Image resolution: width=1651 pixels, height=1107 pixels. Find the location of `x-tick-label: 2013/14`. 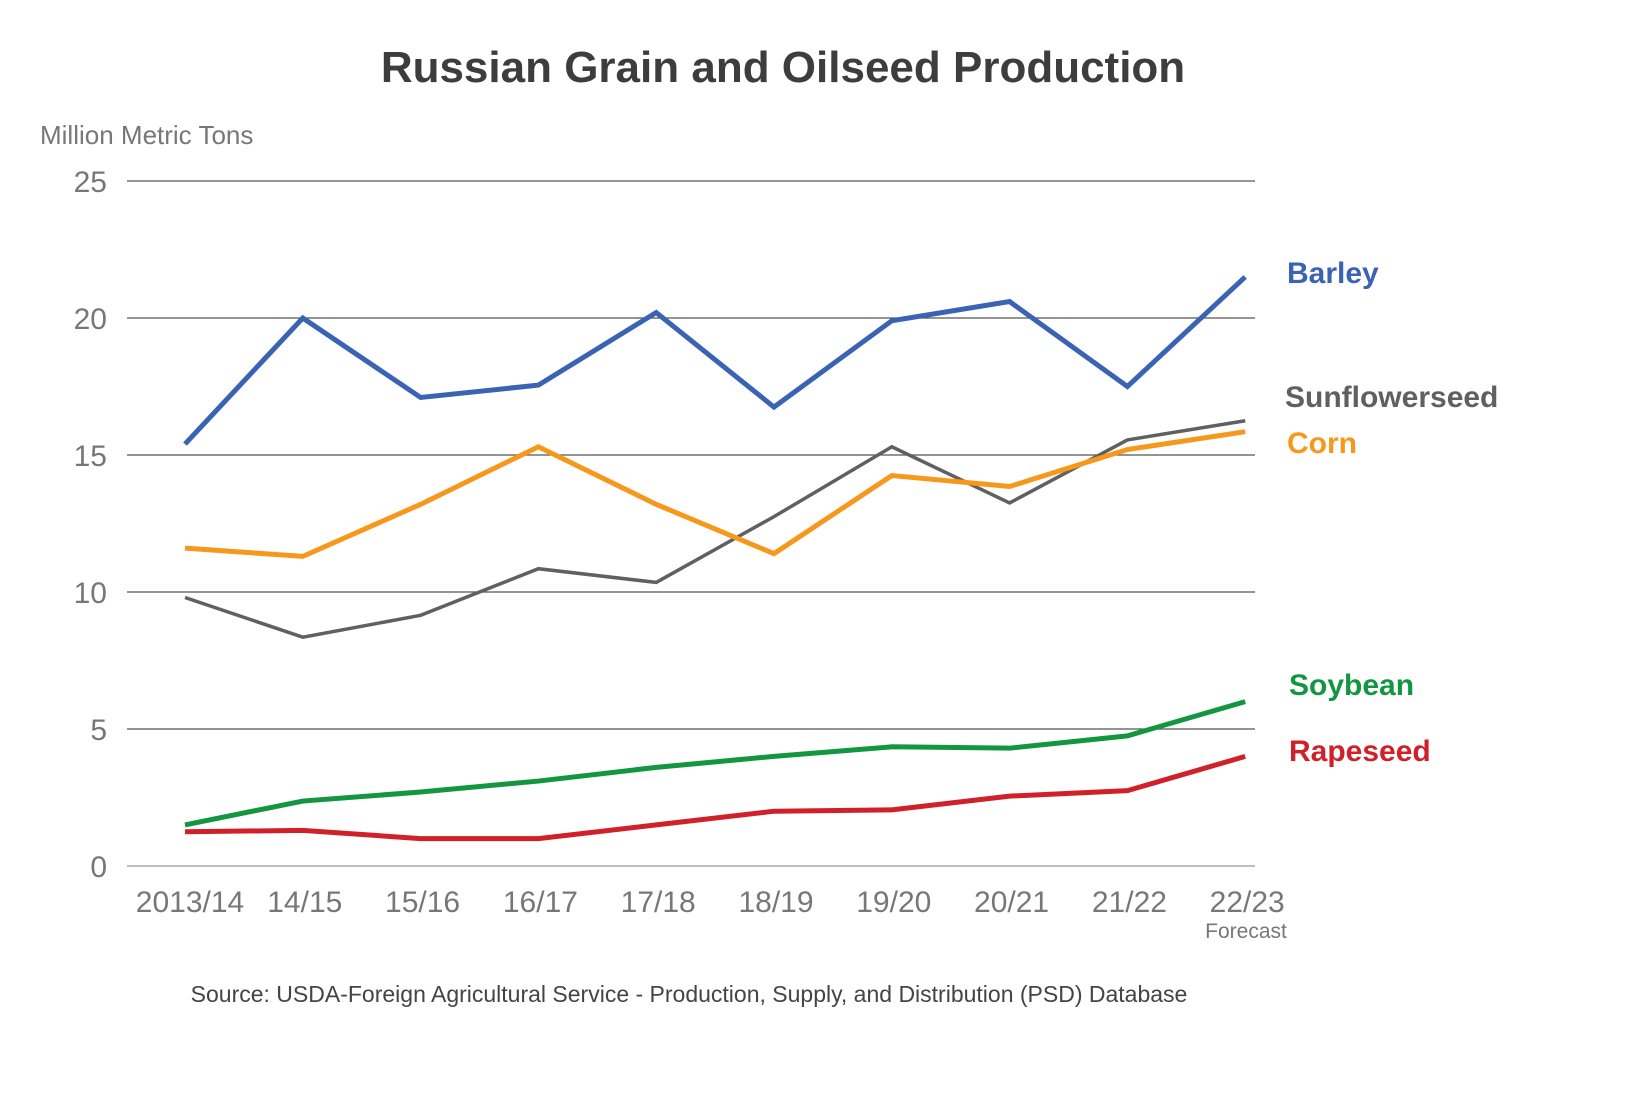

x-tick-label: 2013/14 is located at coordinates (190, 902).